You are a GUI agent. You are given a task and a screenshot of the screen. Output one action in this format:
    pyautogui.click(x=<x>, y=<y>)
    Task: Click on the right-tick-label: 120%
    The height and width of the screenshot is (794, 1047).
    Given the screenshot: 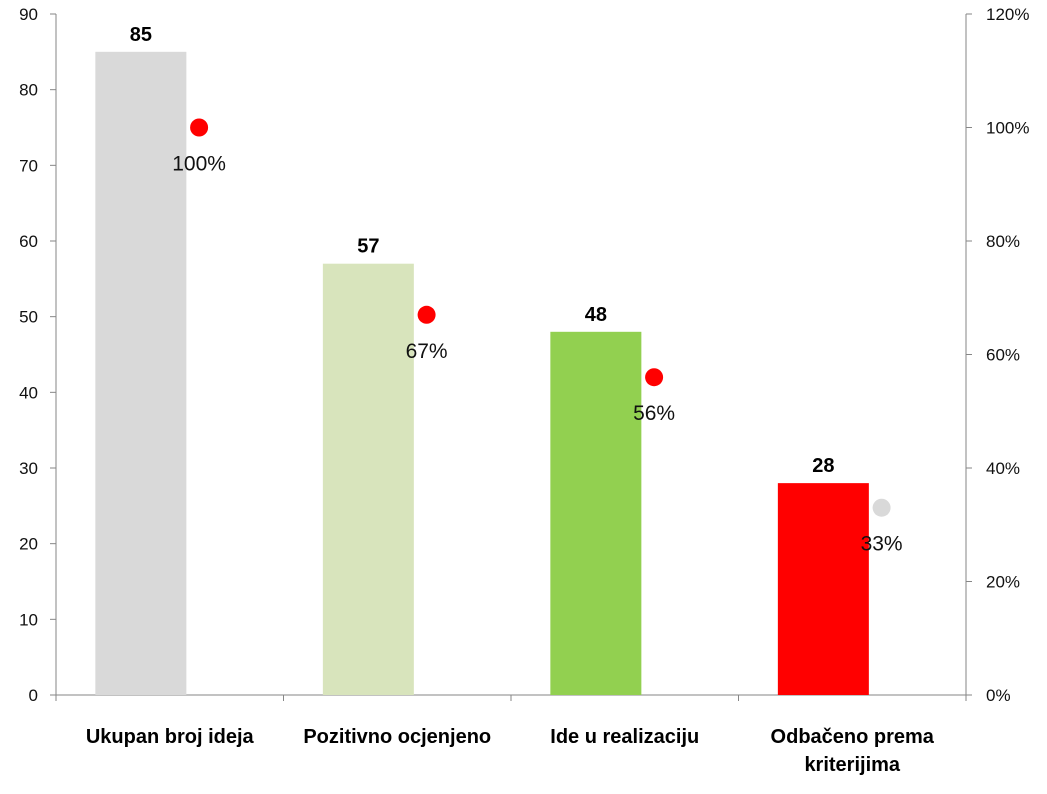 What is the action you would take?
    pyautogui.click(x=1007, y=14)
    